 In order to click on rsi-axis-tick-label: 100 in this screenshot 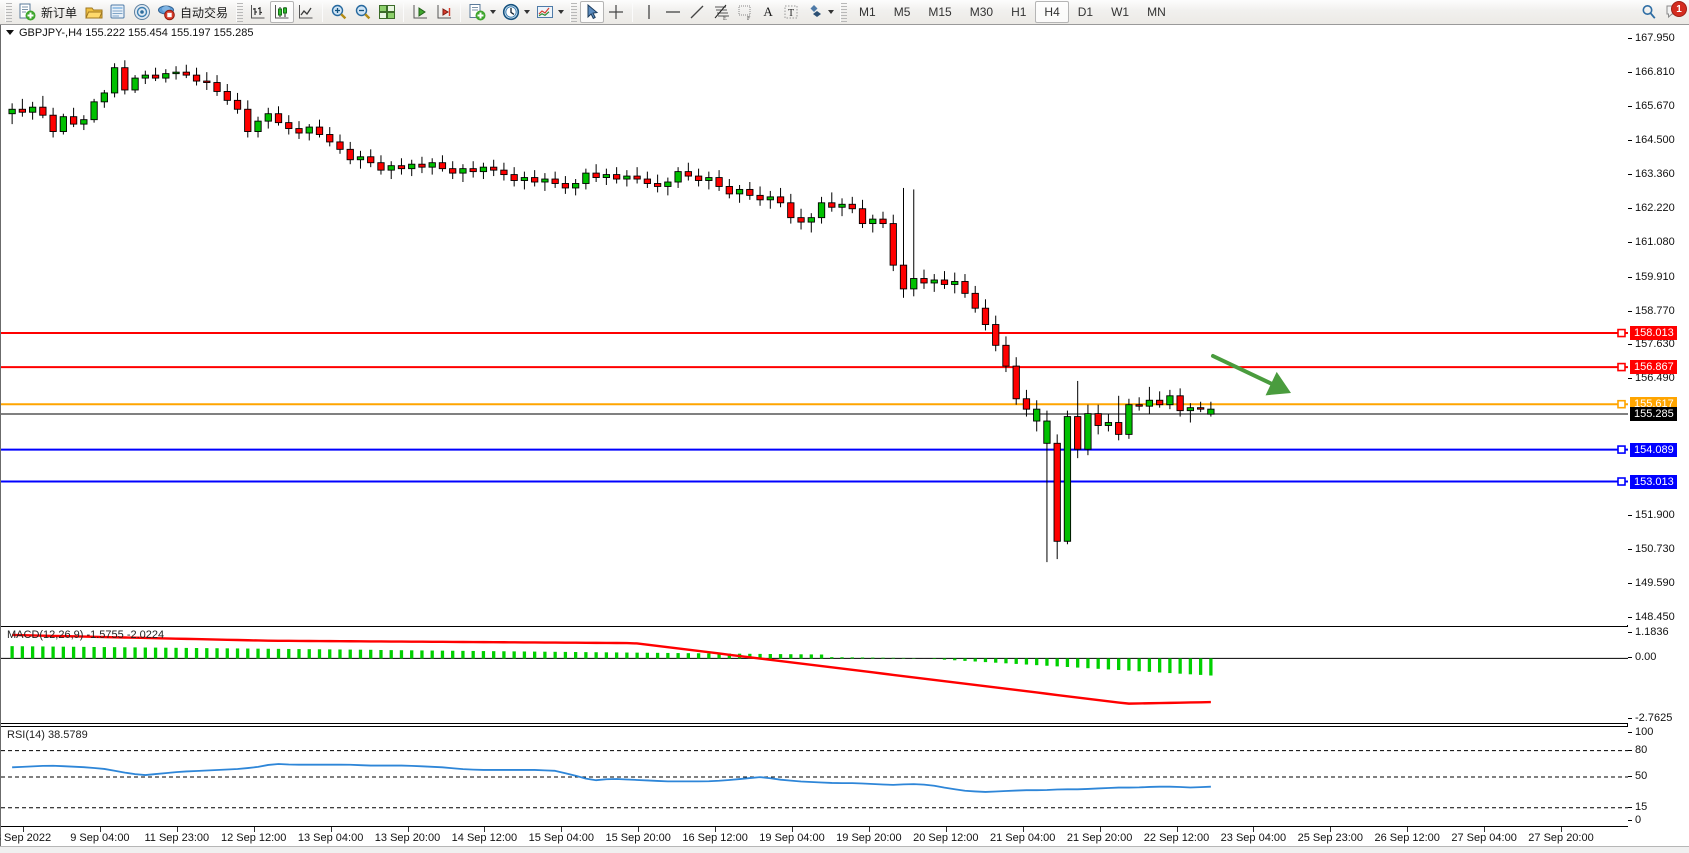, I will do `click(1644, 732)`.